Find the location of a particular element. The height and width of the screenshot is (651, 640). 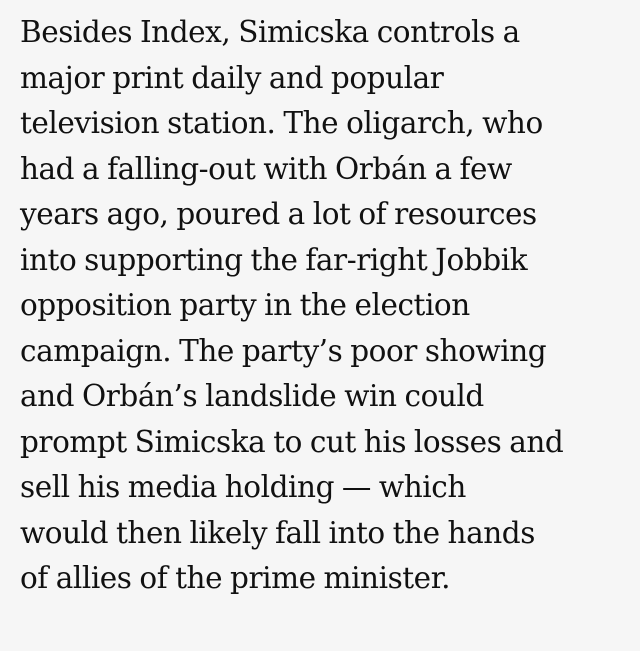

text-line: opposition party in the election is located at coordinates (245, 305).